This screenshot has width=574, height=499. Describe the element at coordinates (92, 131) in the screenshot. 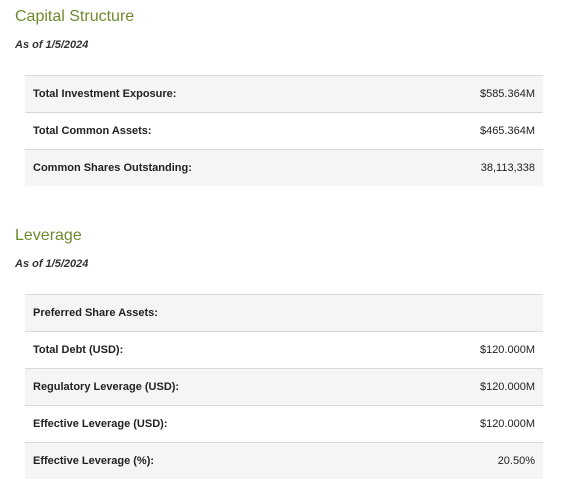

I see `row-label: Total Common Assets:` at that location.